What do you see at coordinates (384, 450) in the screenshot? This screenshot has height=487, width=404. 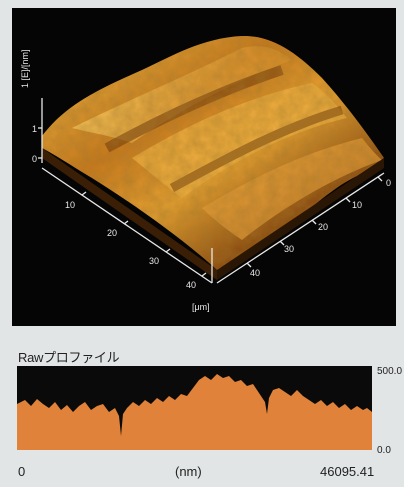 I see `profile-y-min-label: 0.0` at bounding box center [384, 450].